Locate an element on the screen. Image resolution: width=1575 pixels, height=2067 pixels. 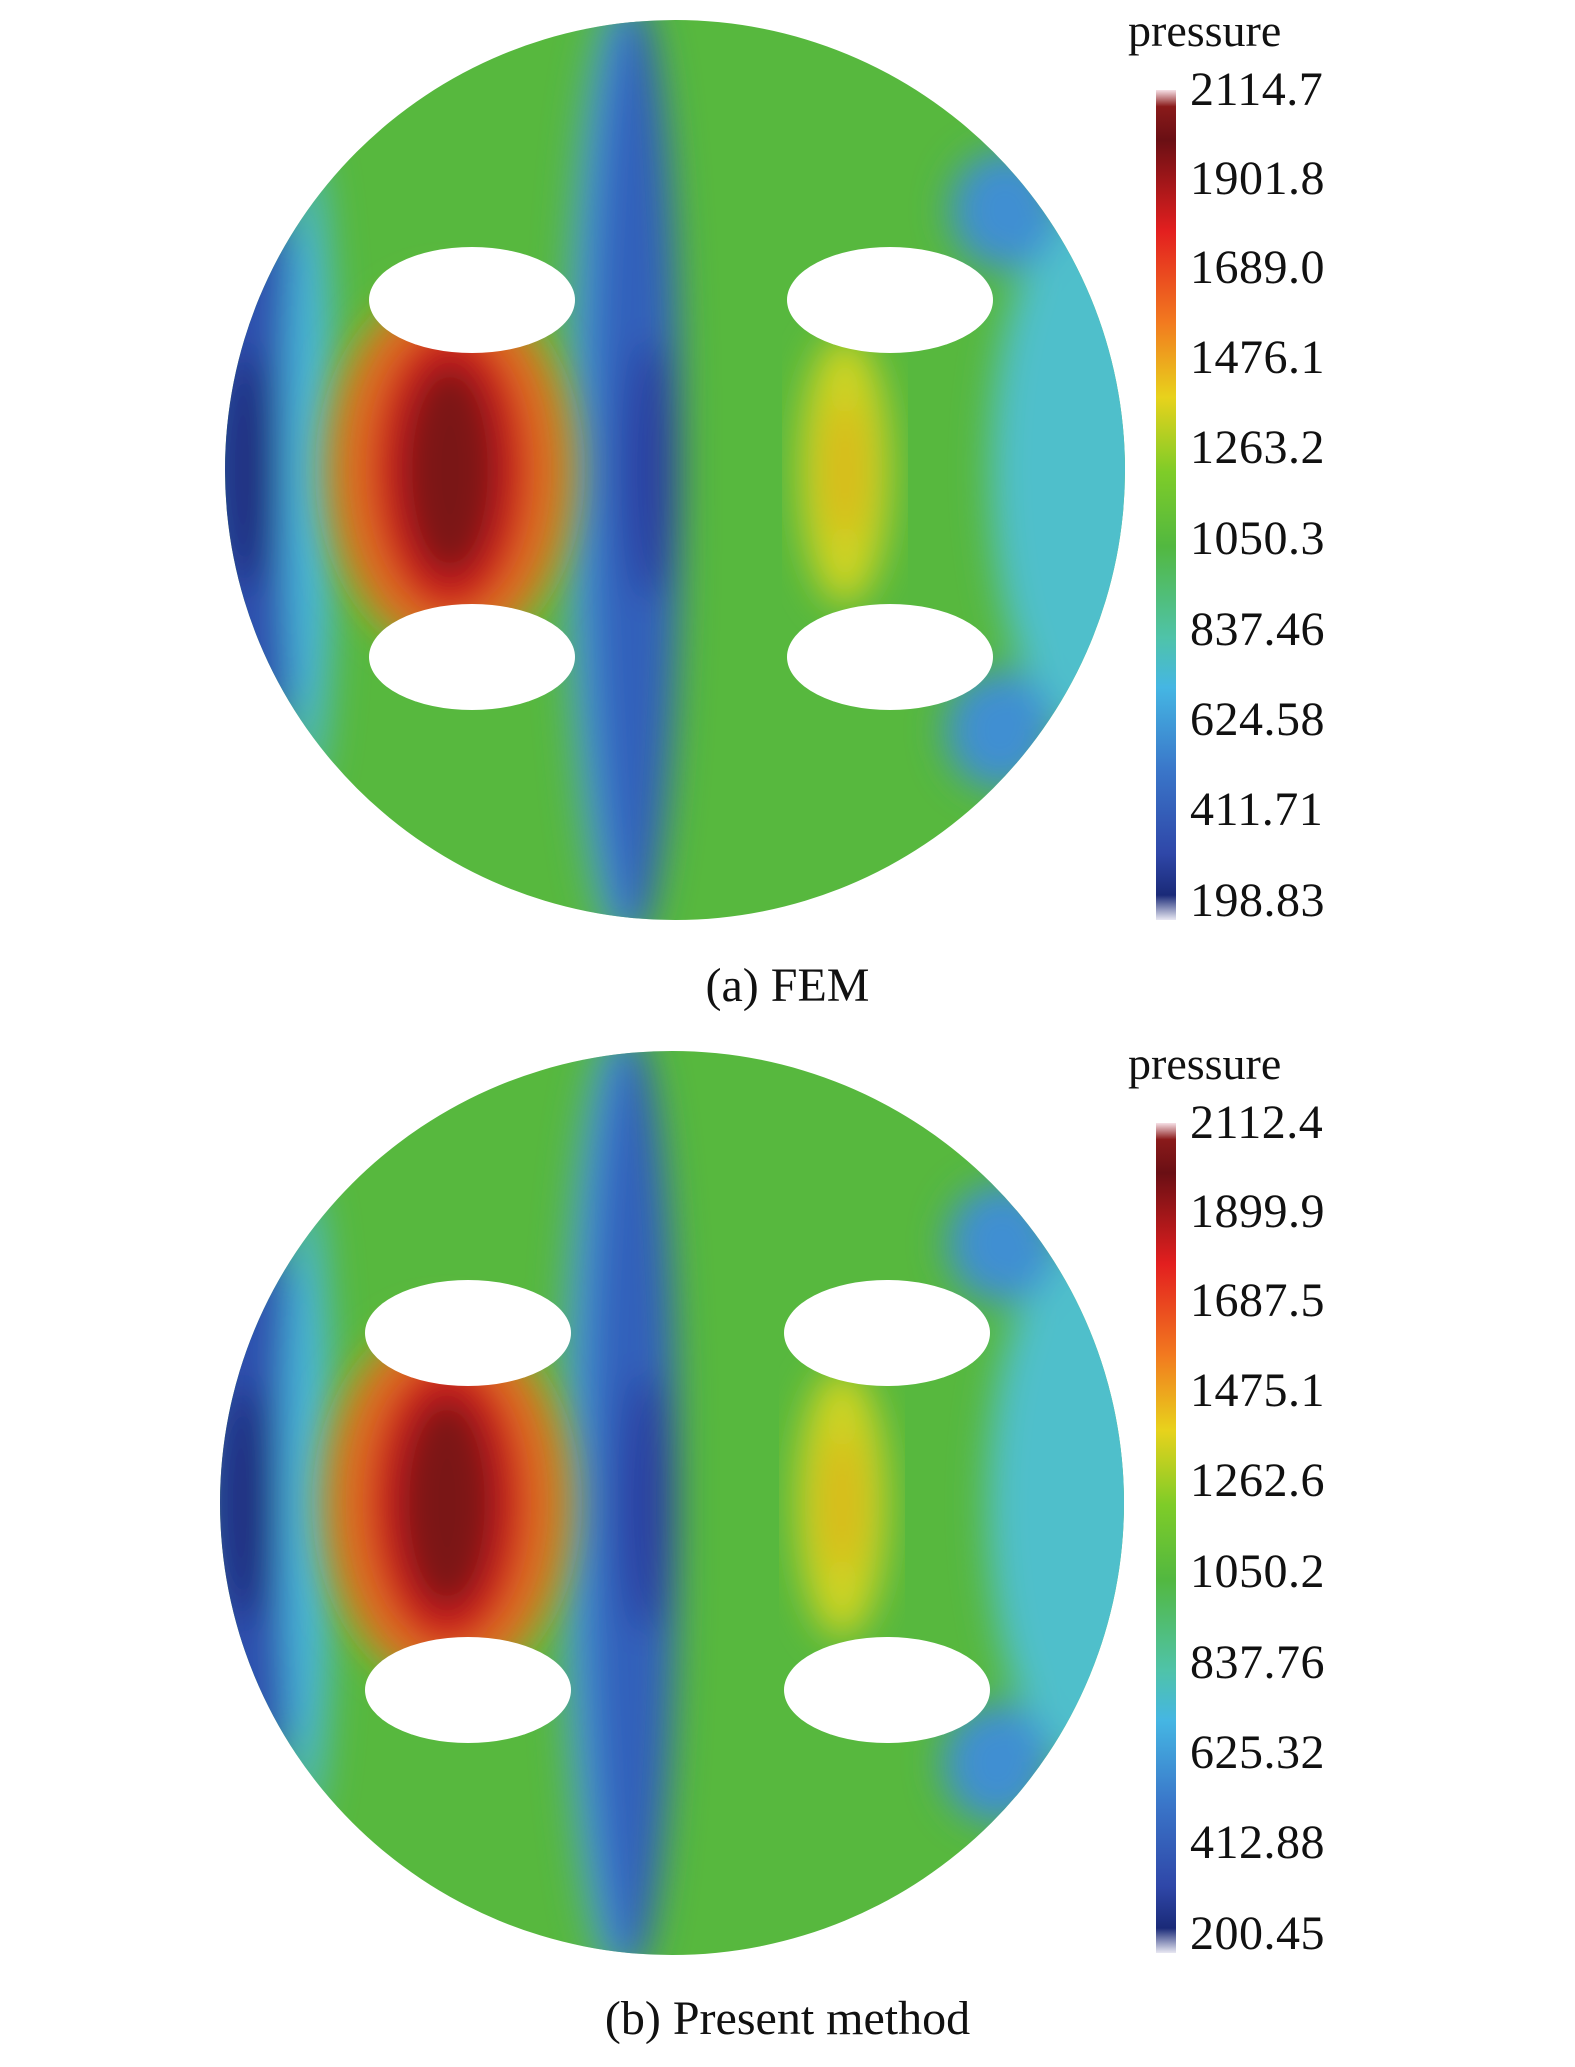
colorbar-tick-label: 1262.6 is located at coordinates (1257, 1480).